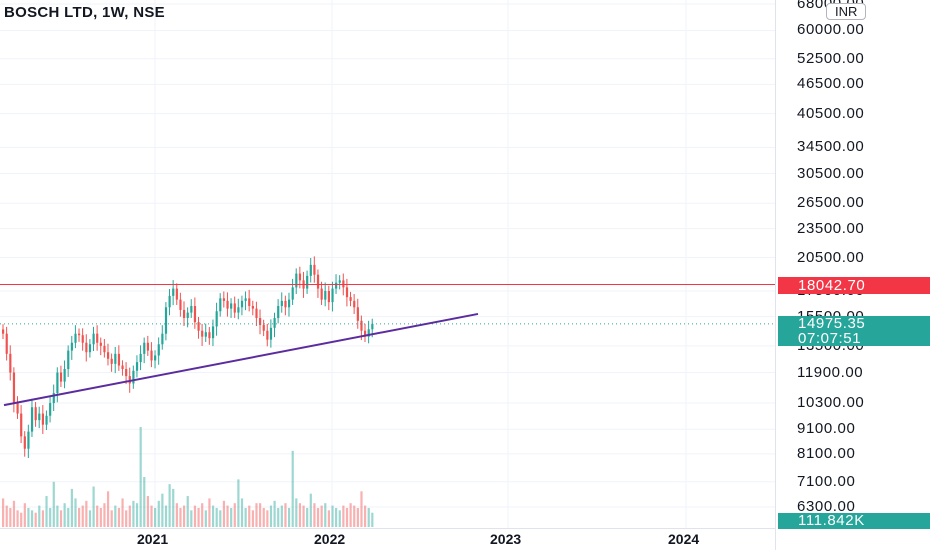 The width and height of the screenshot is (932, 551). Describe the element at coordinates (826, 453) in the screenshot. I see `price-tick: 8100.00` at that location.